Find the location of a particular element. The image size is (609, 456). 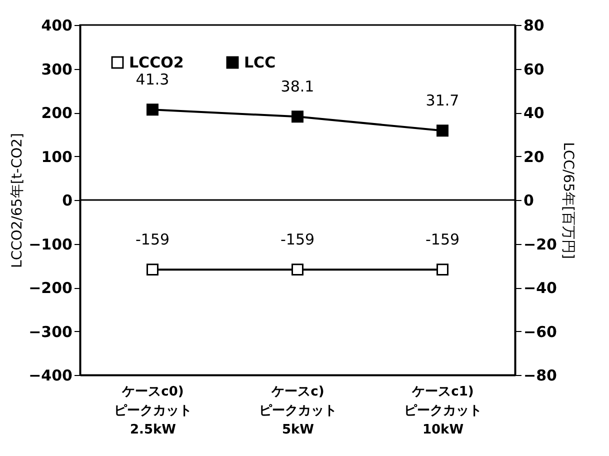

y2-tick-label: −20 is located at coordinates (540, 244).